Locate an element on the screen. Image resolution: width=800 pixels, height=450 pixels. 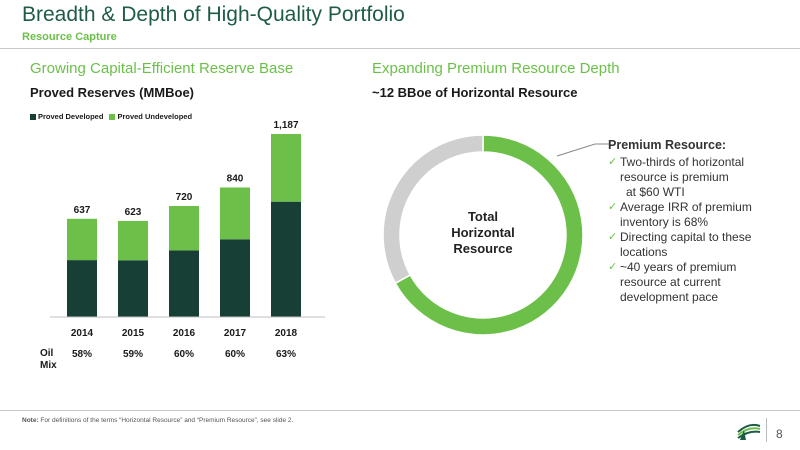
page-subtitle: Resource Capture is located at coordinates (69, 37).